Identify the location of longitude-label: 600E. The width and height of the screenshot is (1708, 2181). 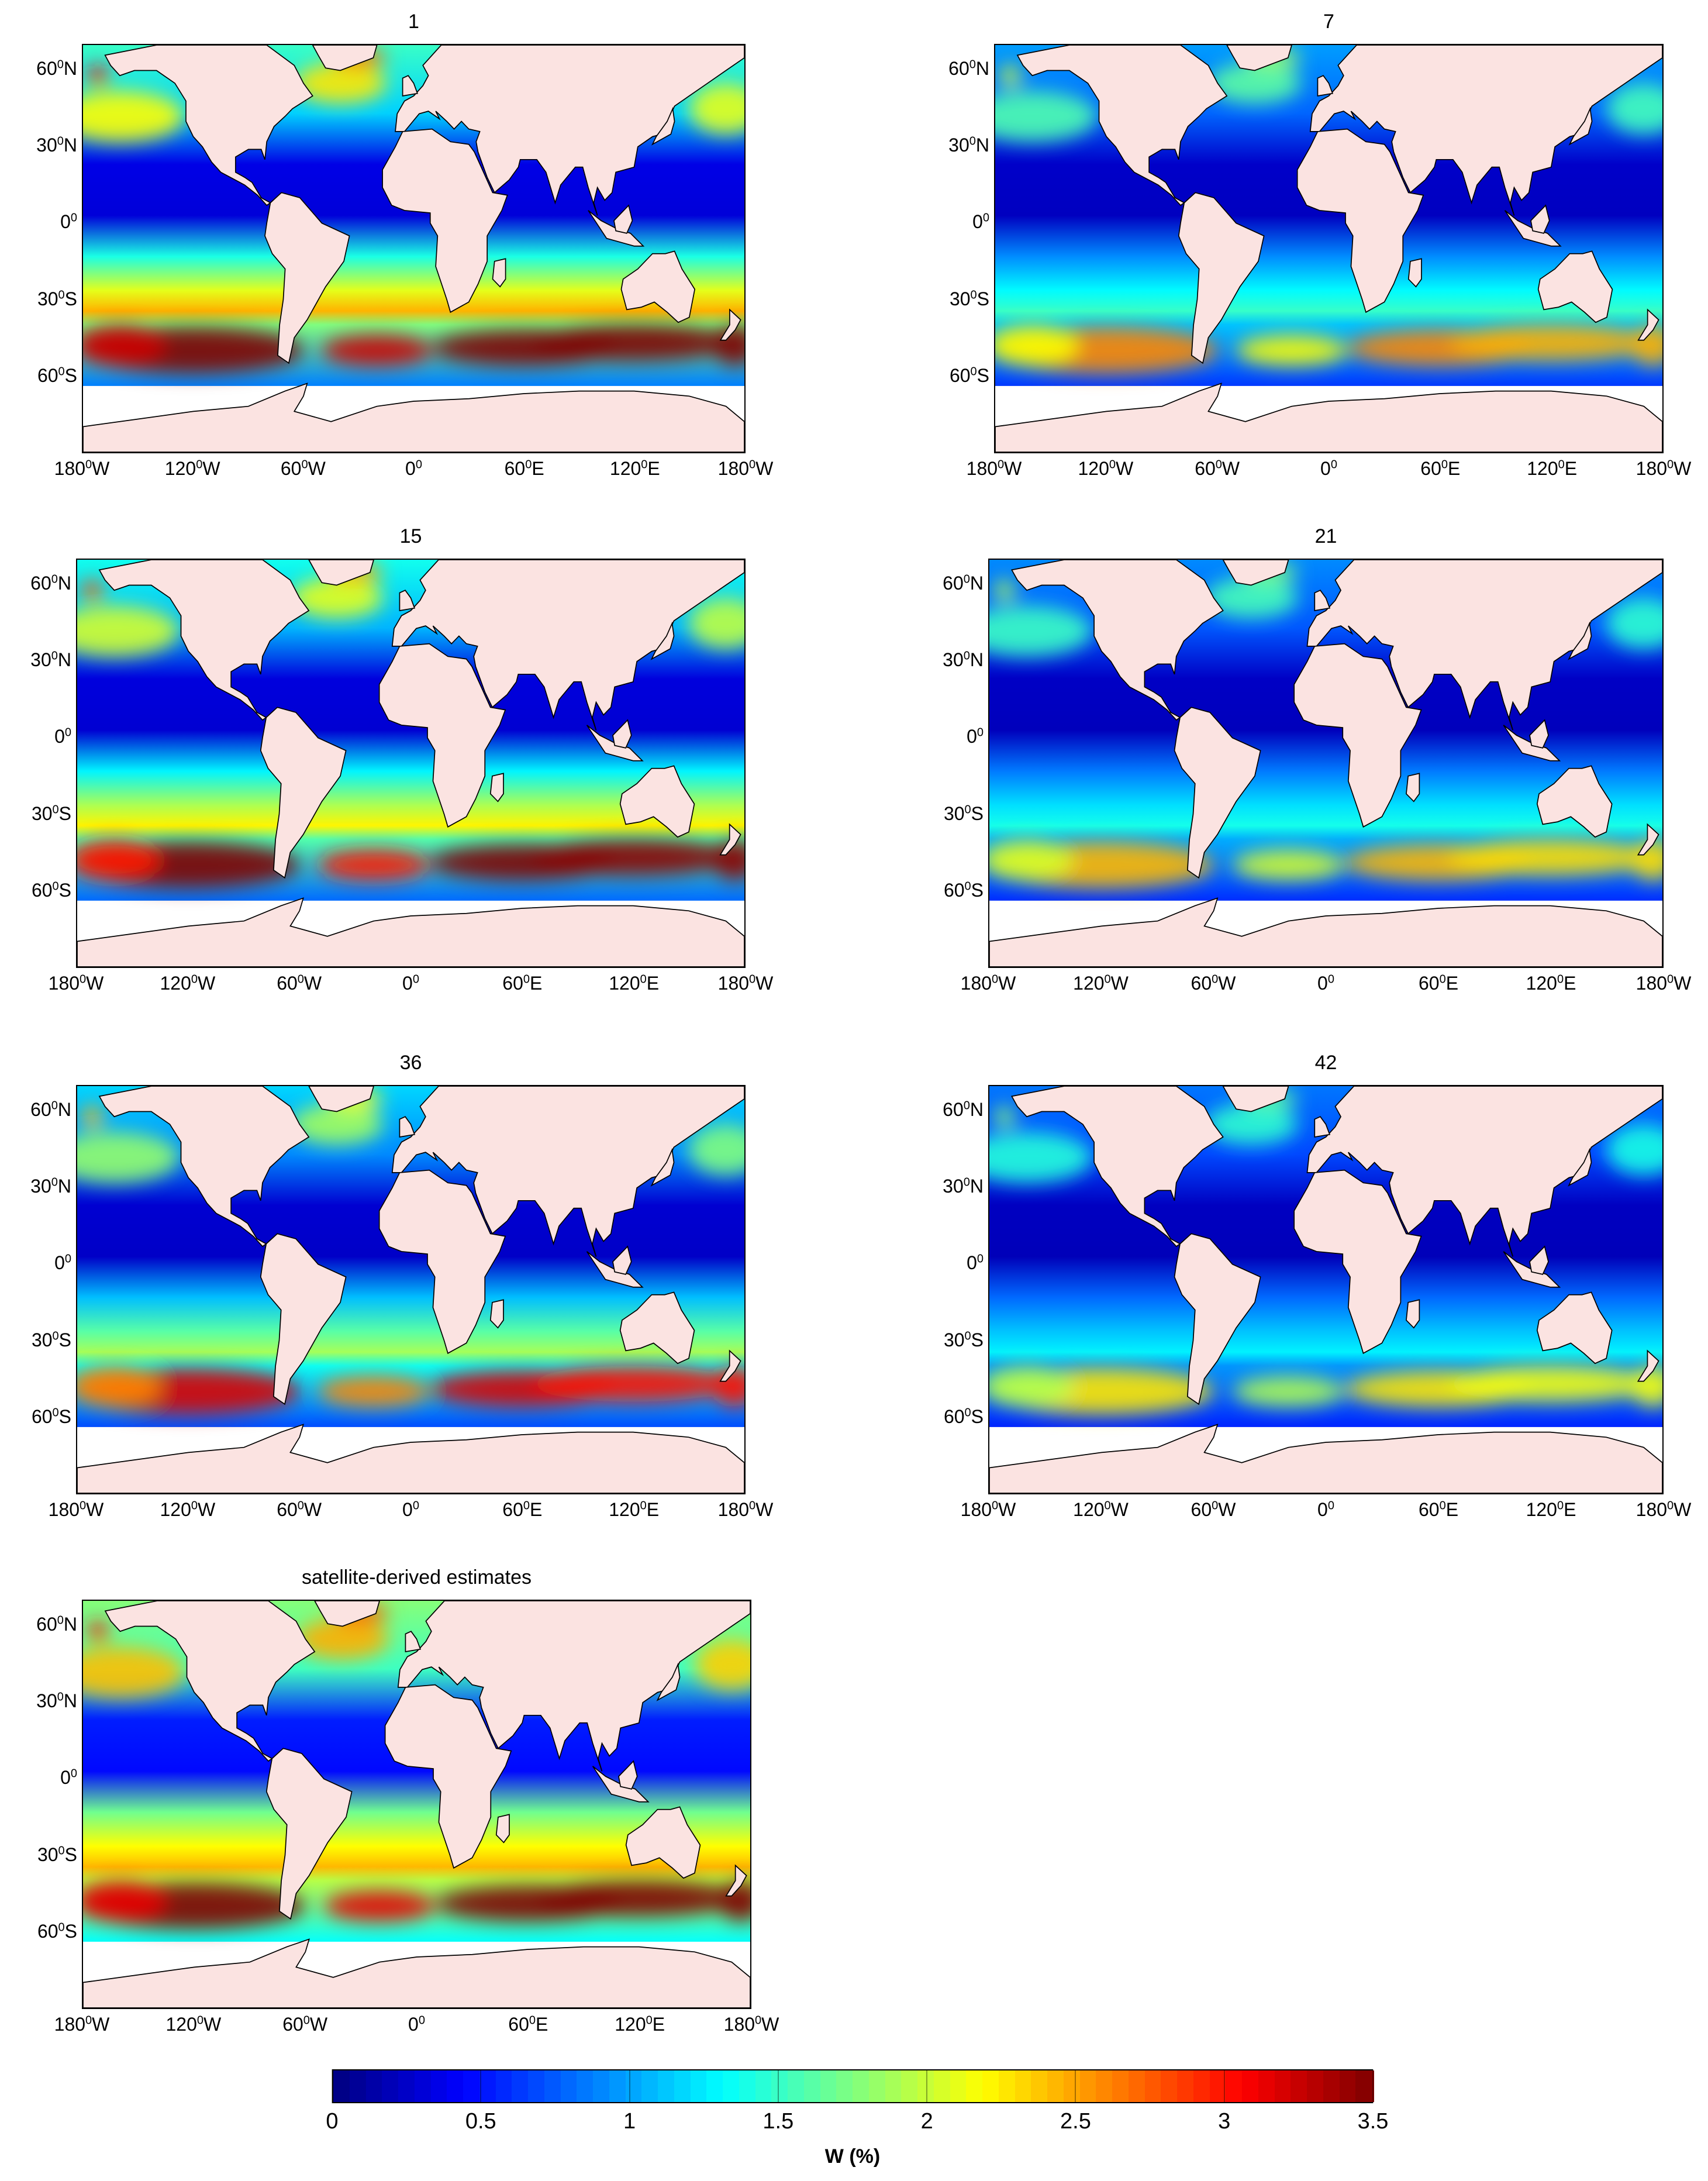
(1440, 469).